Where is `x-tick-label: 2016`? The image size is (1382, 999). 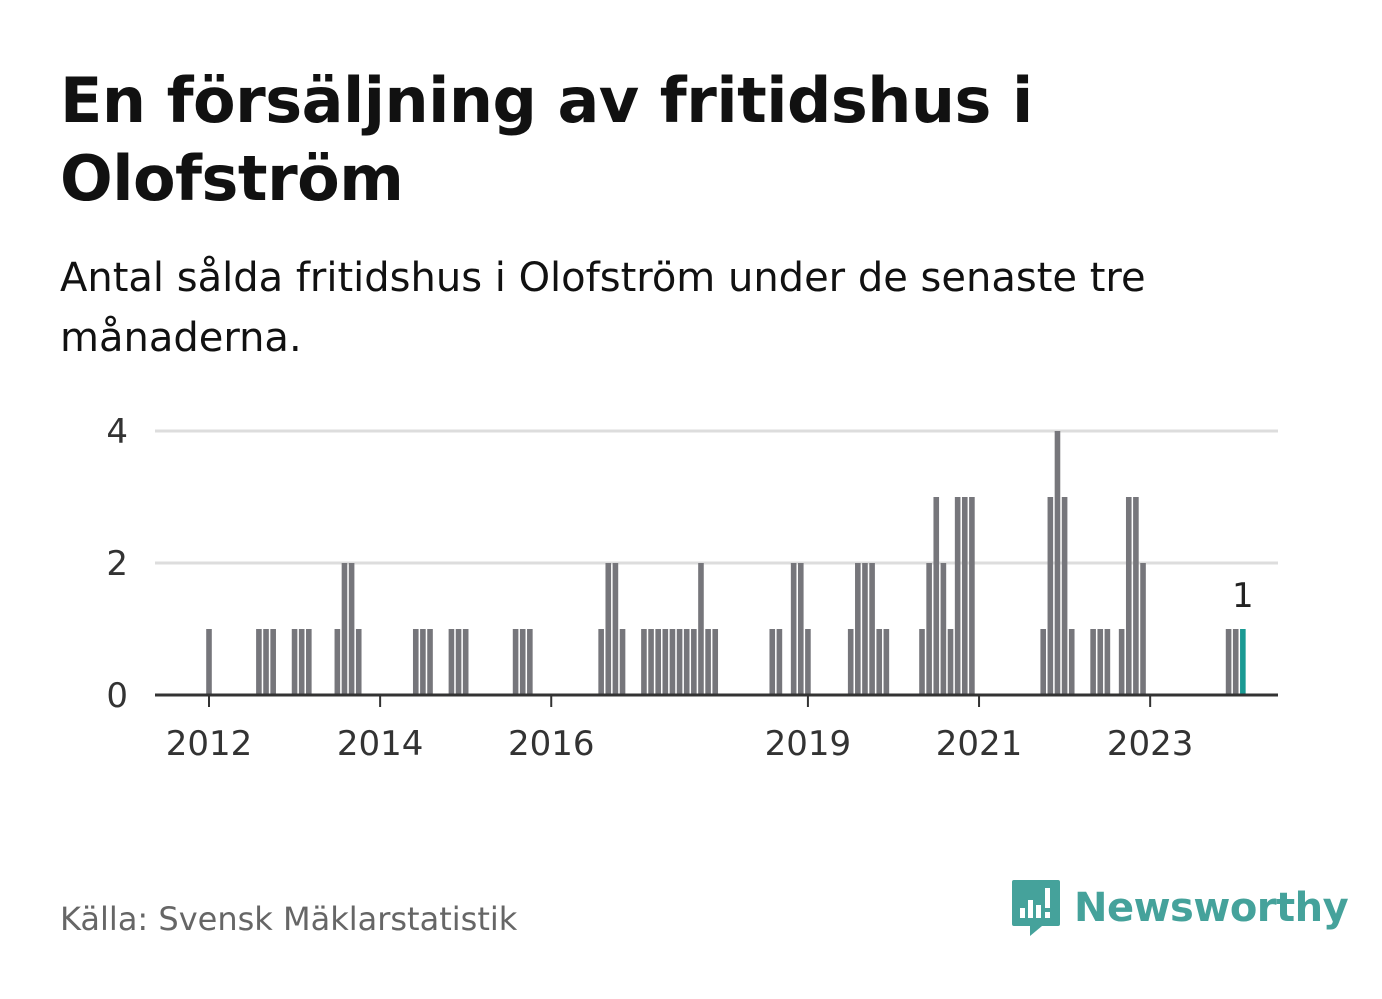
x-tick-label: 2016 is located at coordinates (551, 744).